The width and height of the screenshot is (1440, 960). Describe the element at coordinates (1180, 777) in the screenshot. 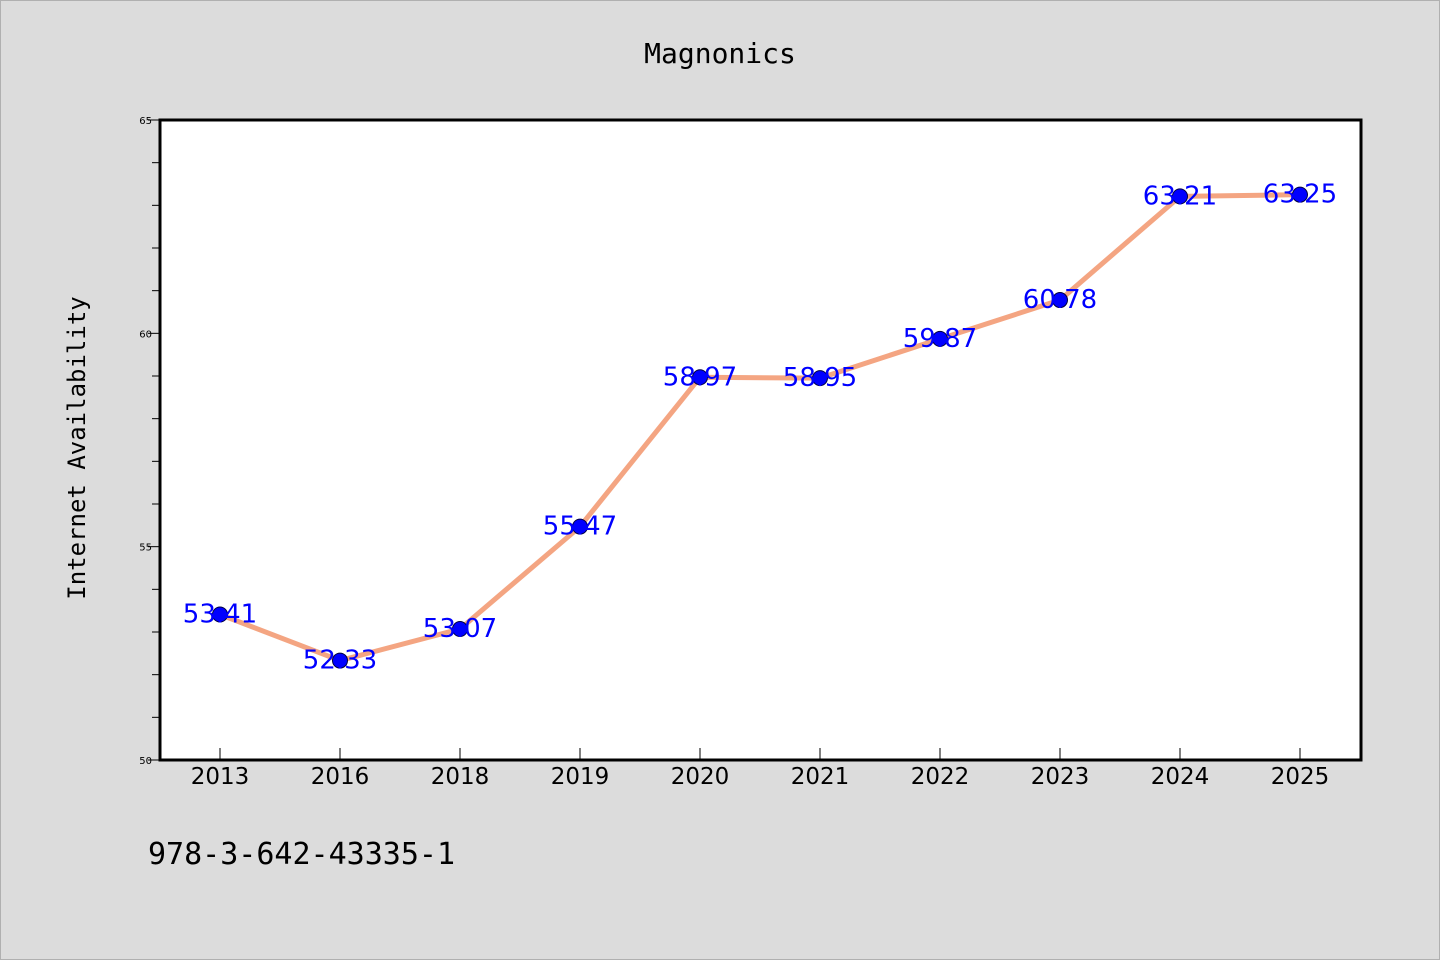

I see `x-tick-label: 2024` at that location.